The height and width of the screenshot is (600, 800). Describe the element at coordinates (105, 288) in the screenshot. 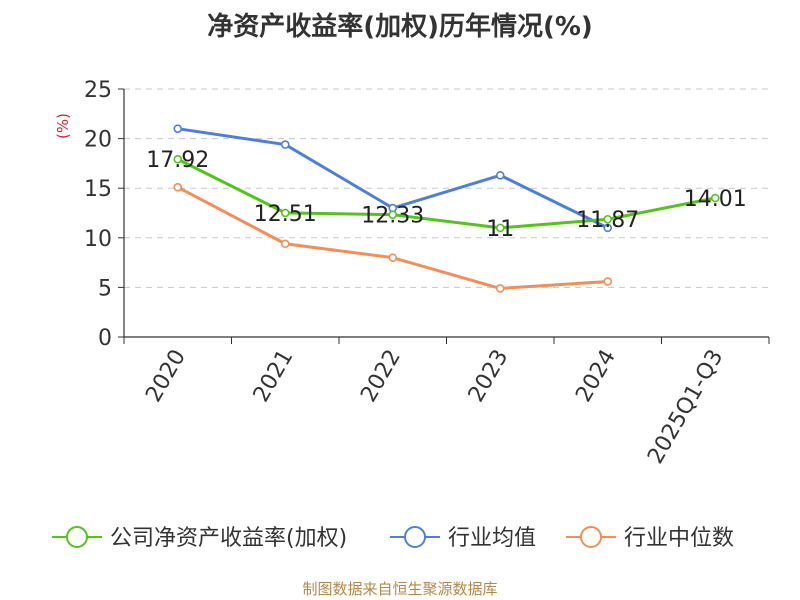

I see `y-tick-label: 5` at that location.